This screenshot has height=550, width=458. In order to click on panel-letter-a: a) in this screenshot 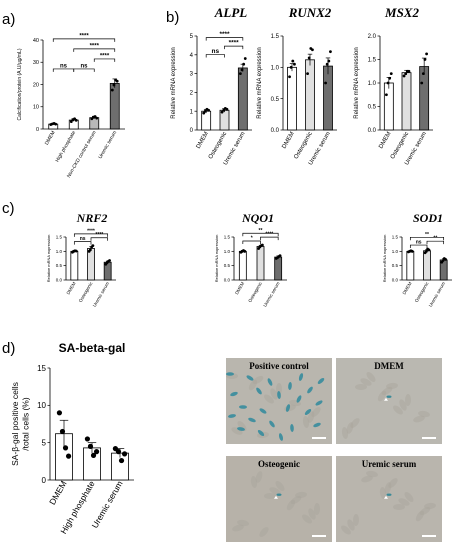, I will do `click(8, 19)`.